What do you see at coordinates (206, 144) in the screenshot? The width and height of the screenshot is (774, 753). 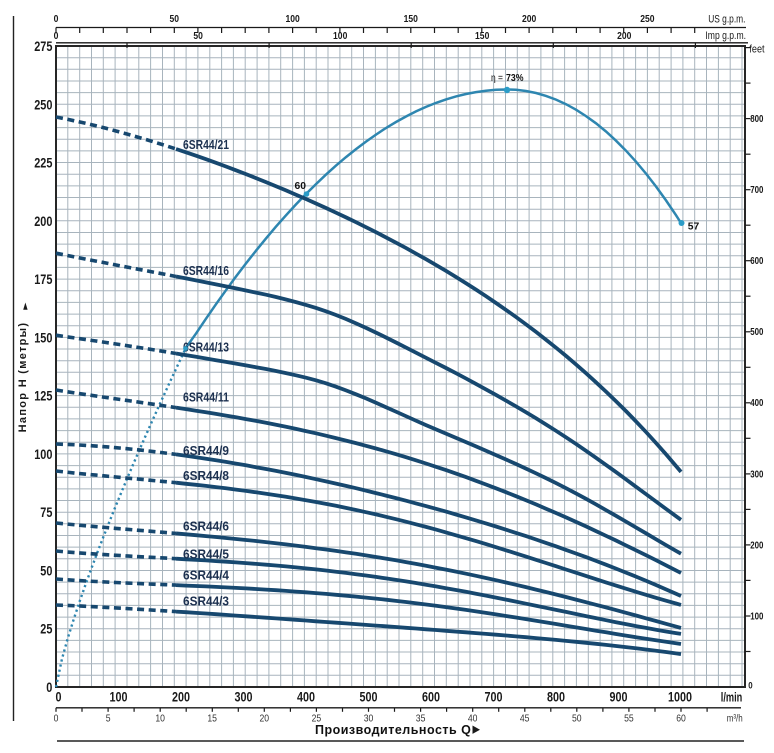 I see `svg-text: 6SR44/21` at bounding box center [206, 144].